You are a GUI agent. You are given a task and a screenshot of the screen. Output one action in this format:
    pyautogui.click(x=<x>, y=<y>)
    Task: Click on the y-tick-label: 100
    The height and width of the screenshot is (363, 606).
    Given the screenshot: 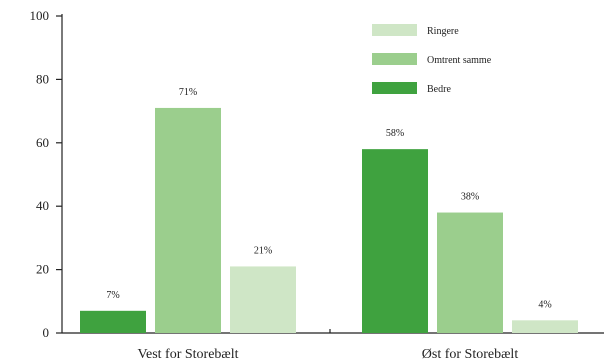 What is the action you would take?
    pyautogui.click(x=40, y=15)
    